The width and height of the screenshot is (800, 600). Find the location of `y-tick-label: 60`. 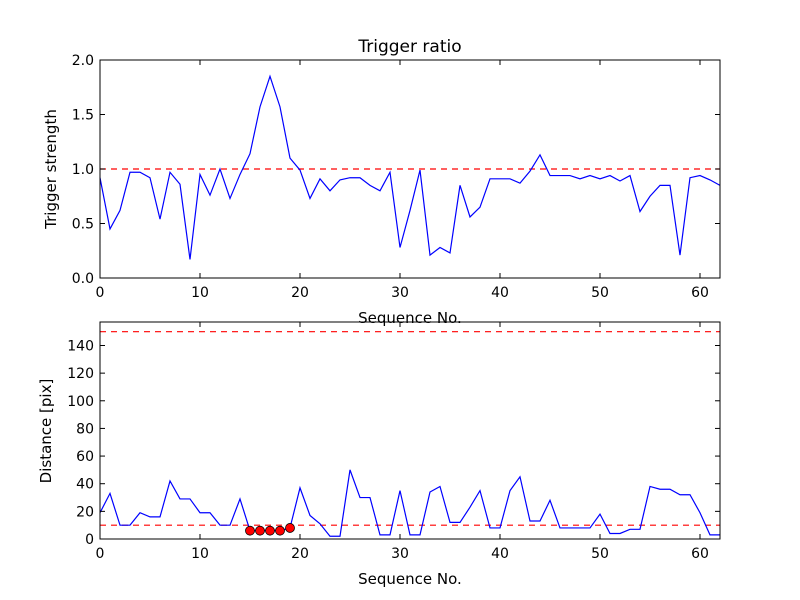

y-tick-label: 60 is located at coordinates (85, 457).